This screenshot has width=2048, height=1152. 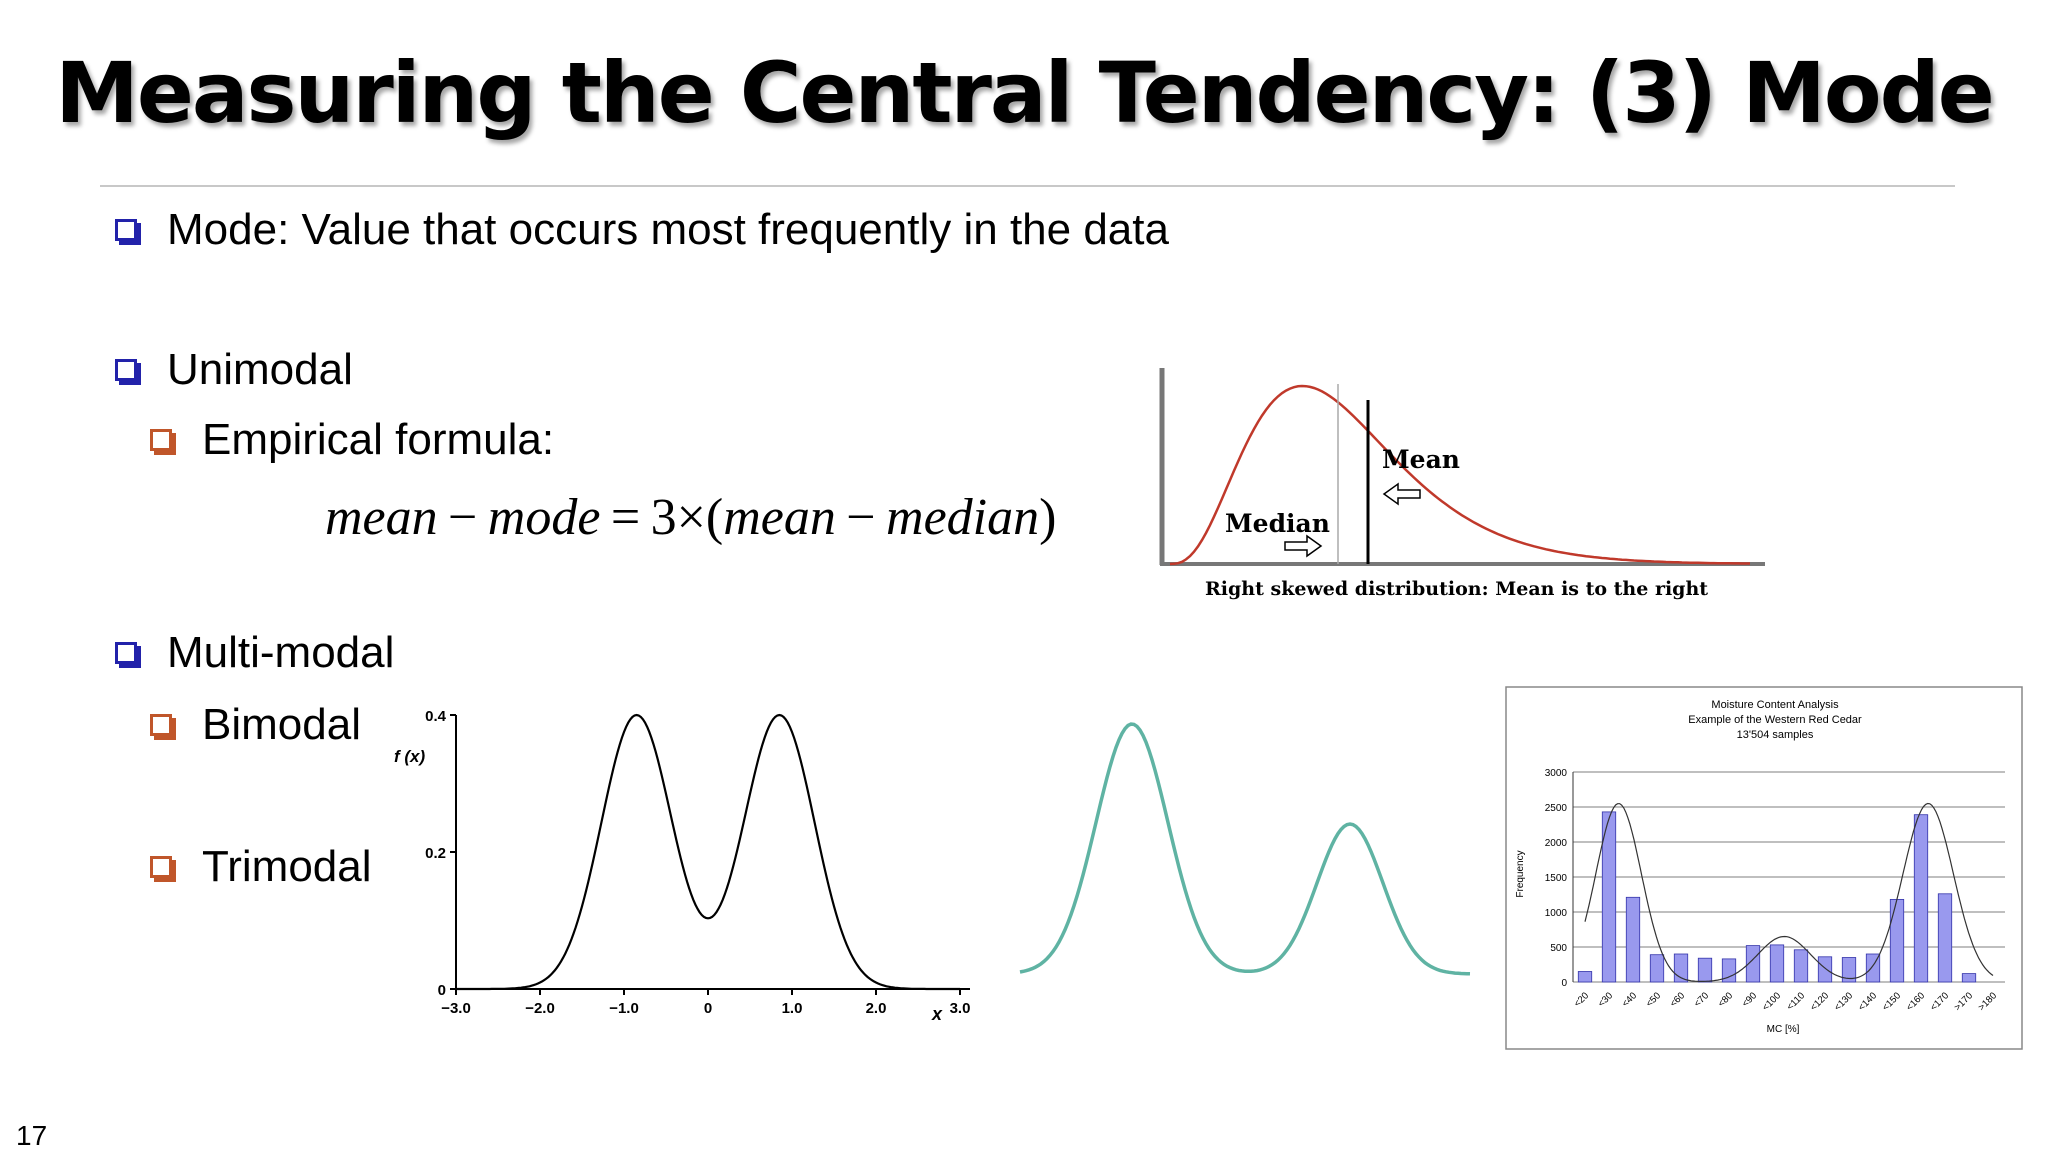 I want to click on histogram-title: Moisture Content Analysis, so click(x=1775, y=705).